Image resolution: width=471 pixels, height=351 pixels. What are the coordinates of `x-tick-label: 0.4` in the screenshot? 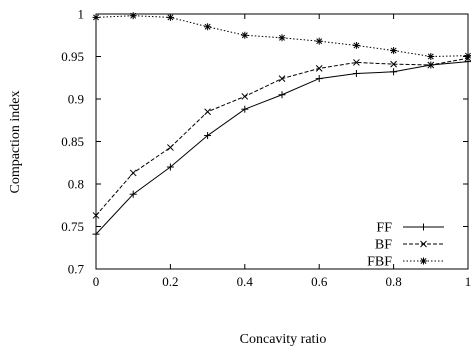 It's located at (245, 281).